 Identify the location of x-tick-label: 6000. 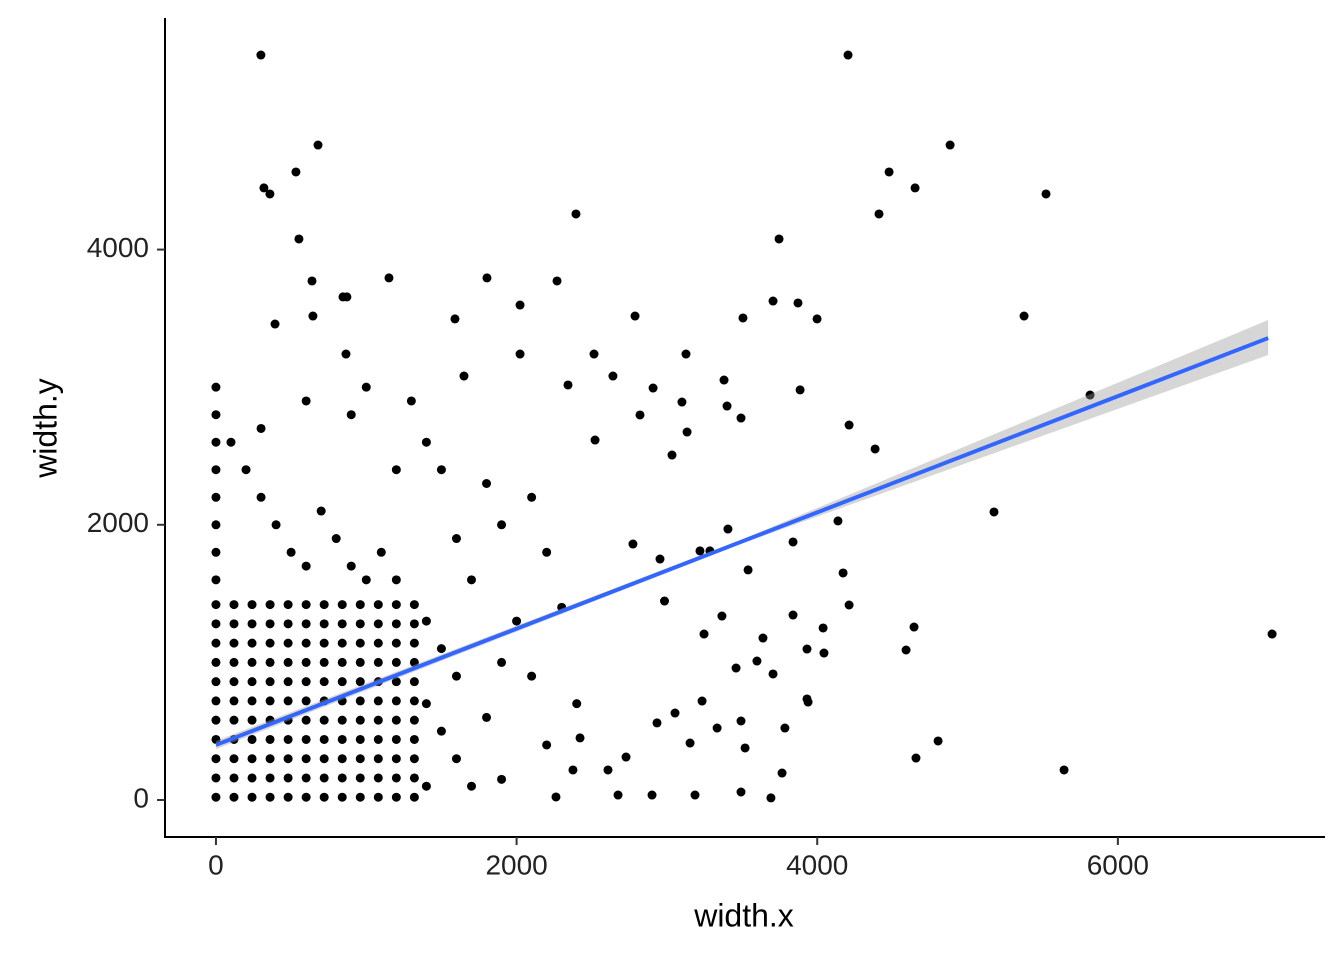
(1118, 864).